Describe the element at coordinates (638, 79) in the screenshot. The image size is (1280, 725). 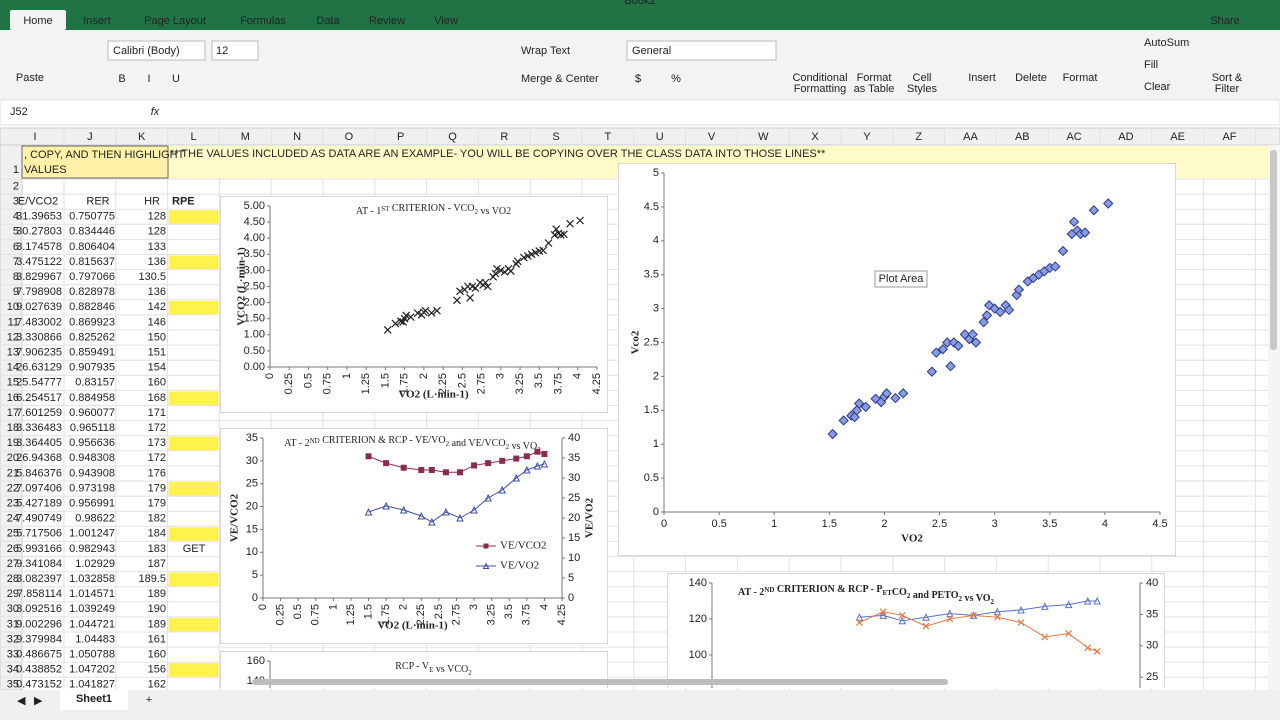
I see `currency-button: $` at that location.